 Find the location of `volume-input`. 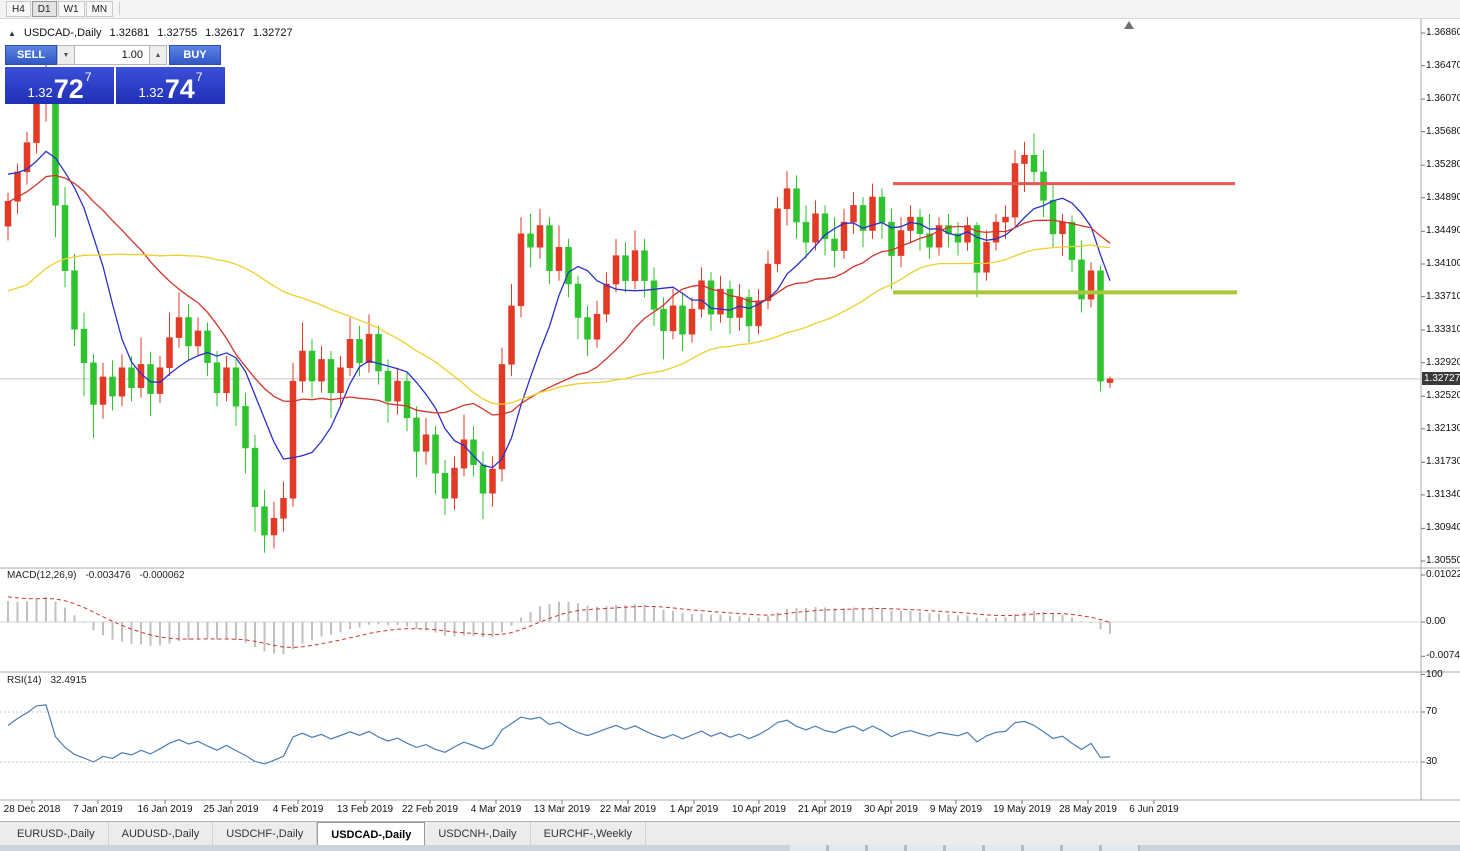

volume-input is located at coordinates (112, 55).